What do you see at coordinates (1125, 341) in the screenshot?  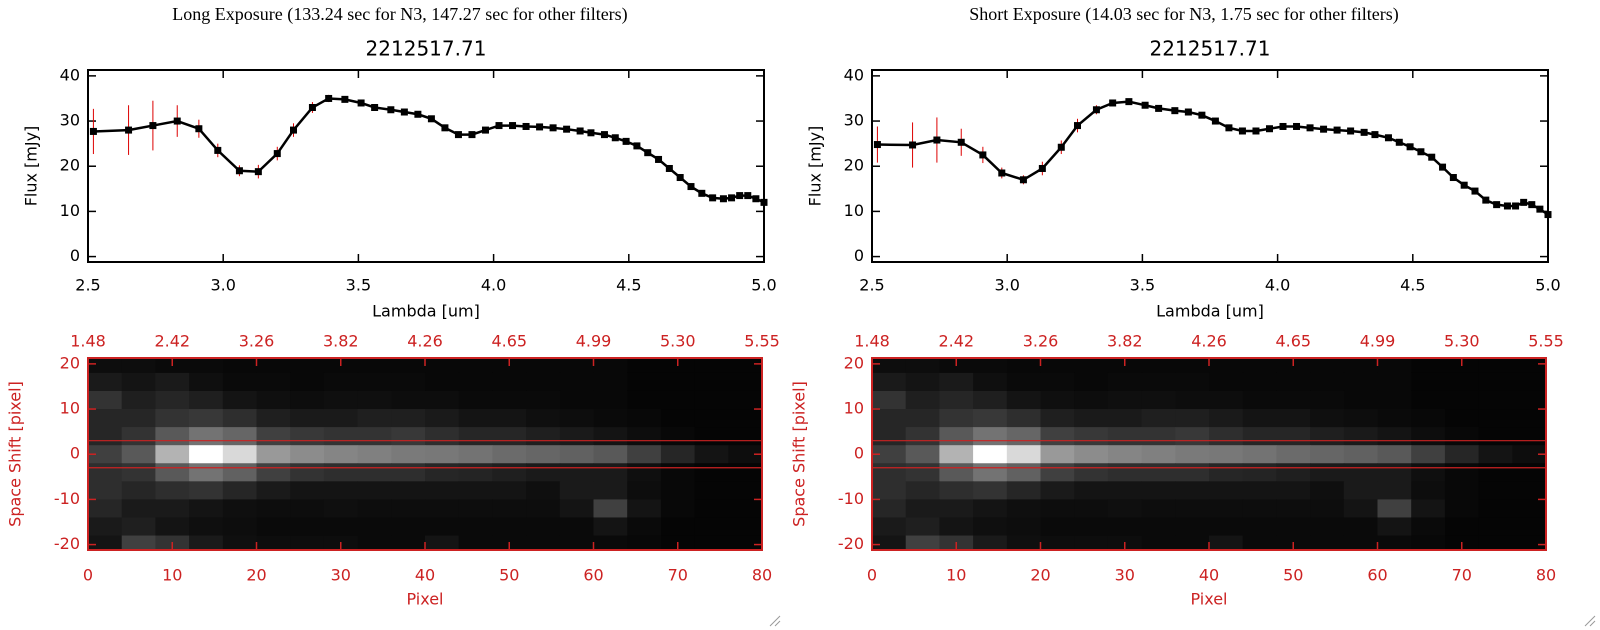 I see `x2-tick-label: 3.82` at bounding box center [1125, 341].